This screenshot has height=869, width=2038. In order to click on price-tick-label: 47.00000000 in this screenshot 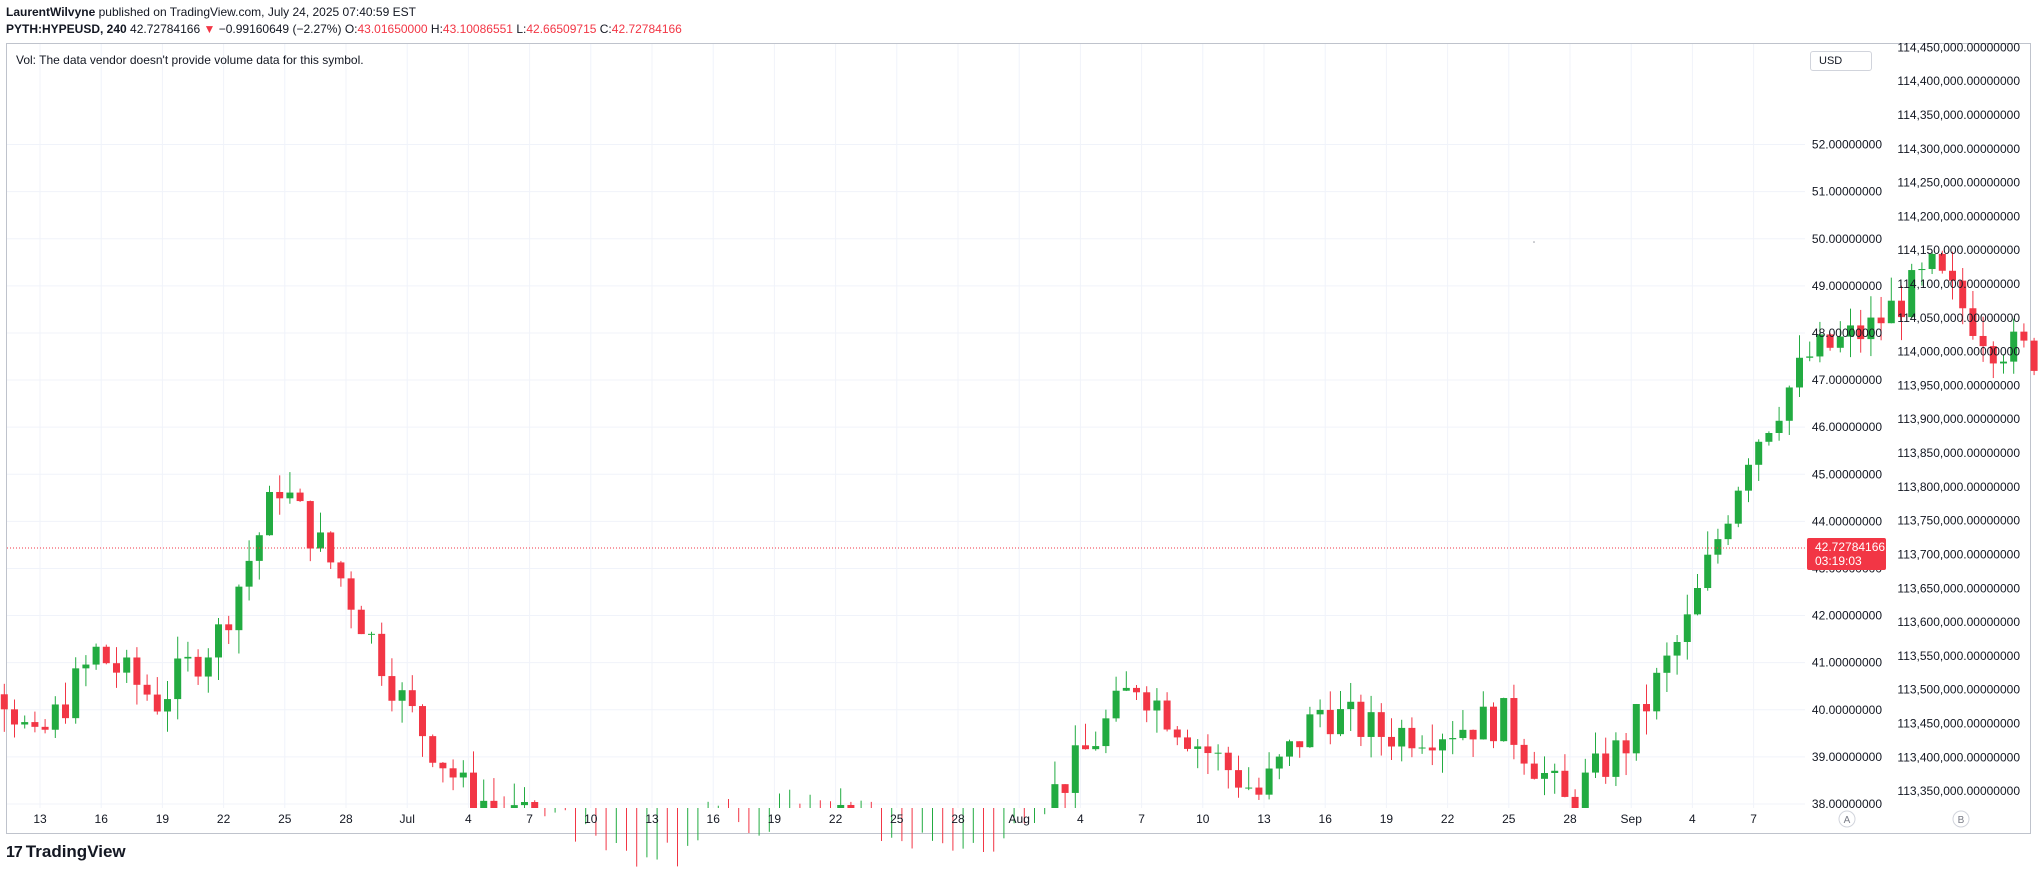, I will do `click(1847, 380)`.